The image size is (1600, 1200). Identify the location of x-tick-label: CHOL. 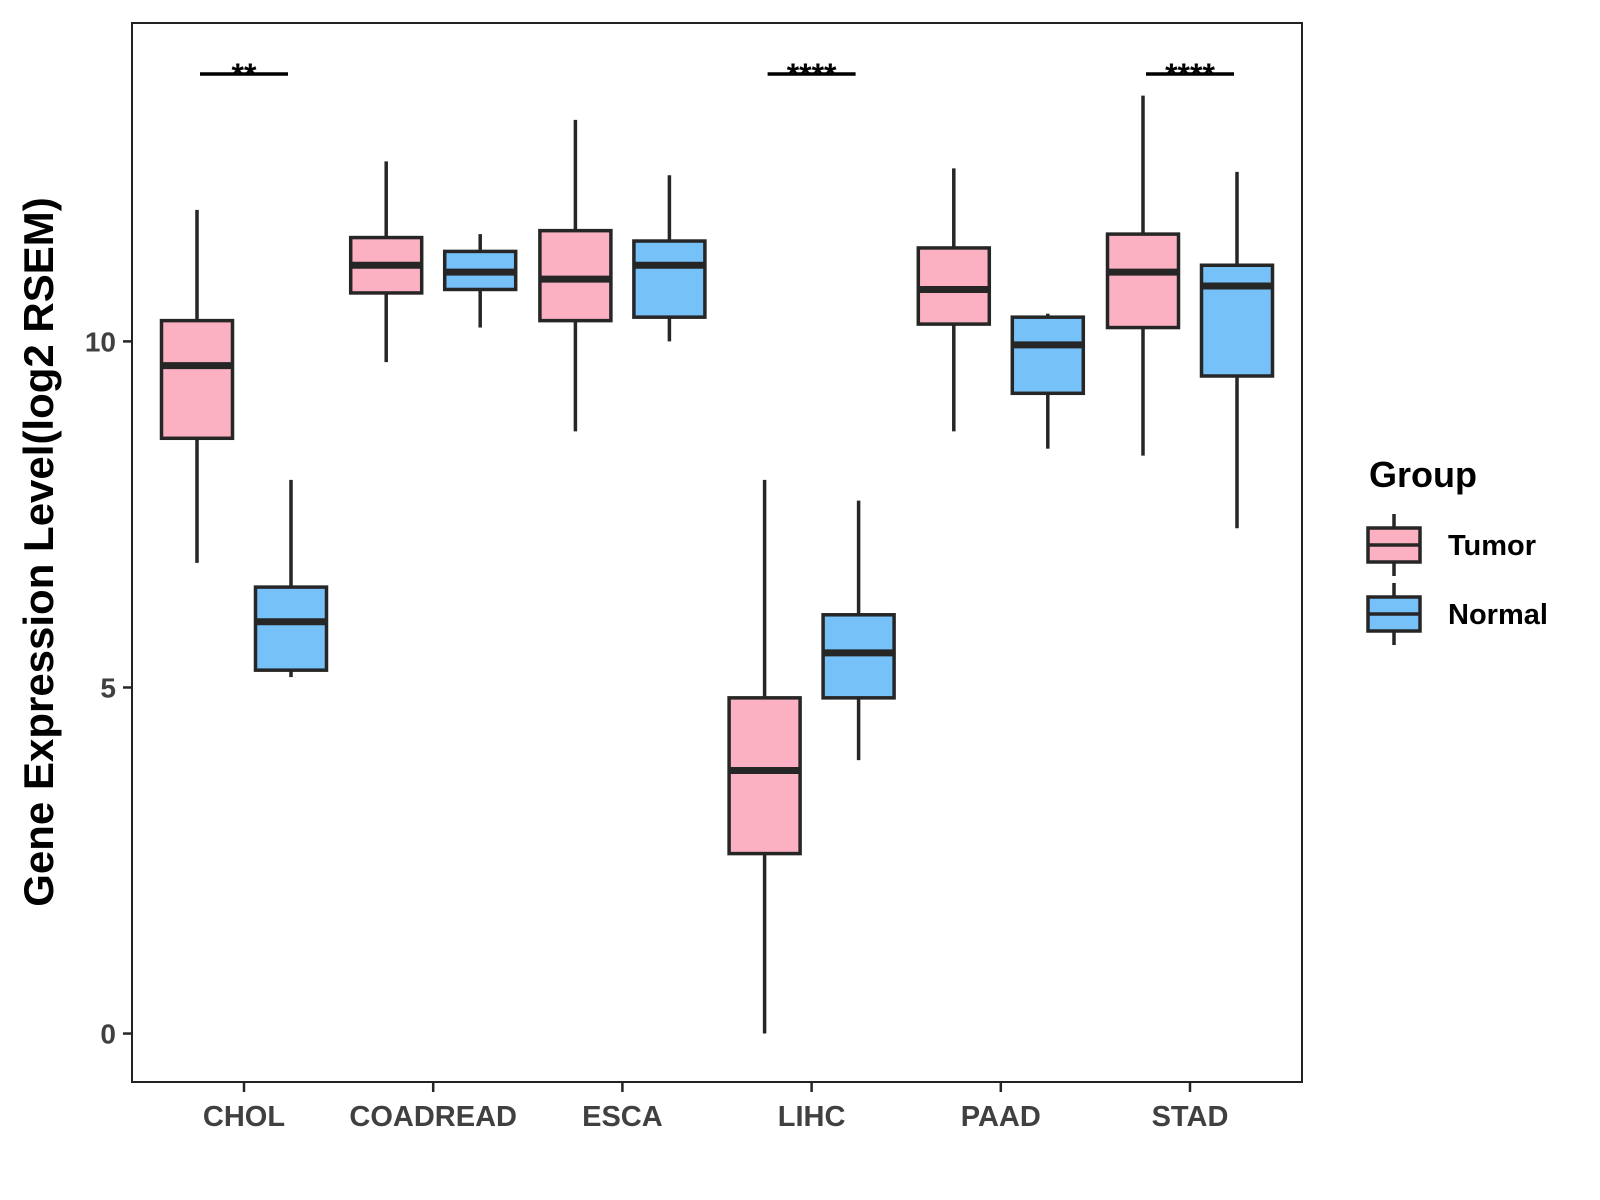
(244, 1117).